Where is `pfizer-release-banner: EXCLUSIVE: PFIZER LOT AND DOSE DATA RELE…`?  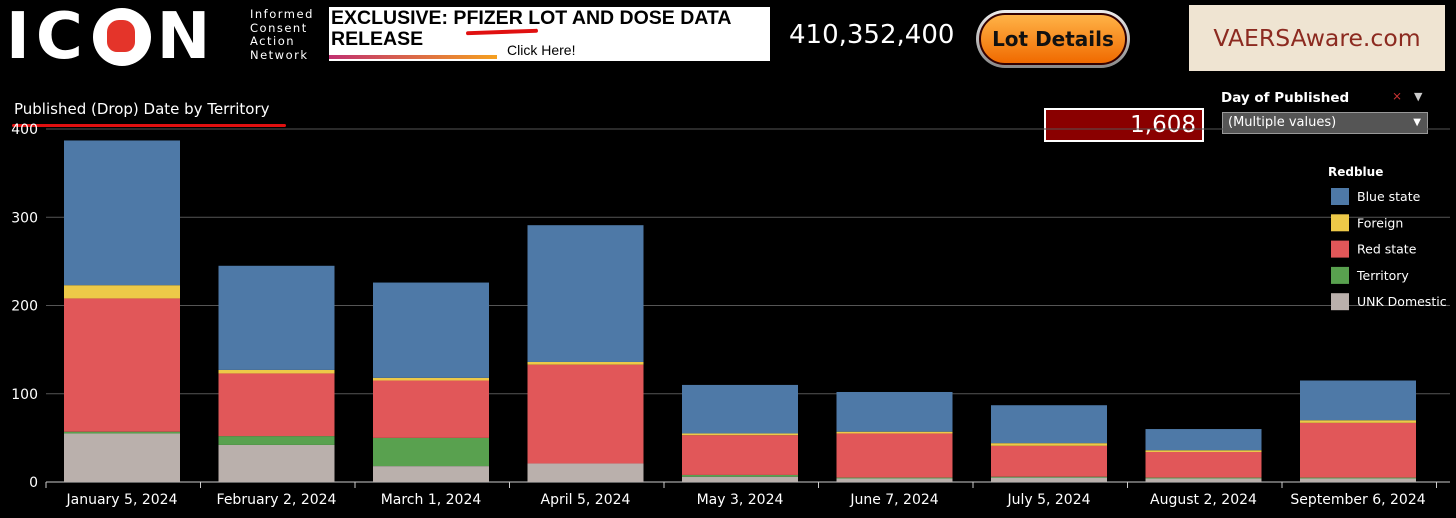
pfizer-release-banner: EXCLUSIVE: PFIZER LOT AND DOSE DATA RELE… is located at coordinates (549, 34).